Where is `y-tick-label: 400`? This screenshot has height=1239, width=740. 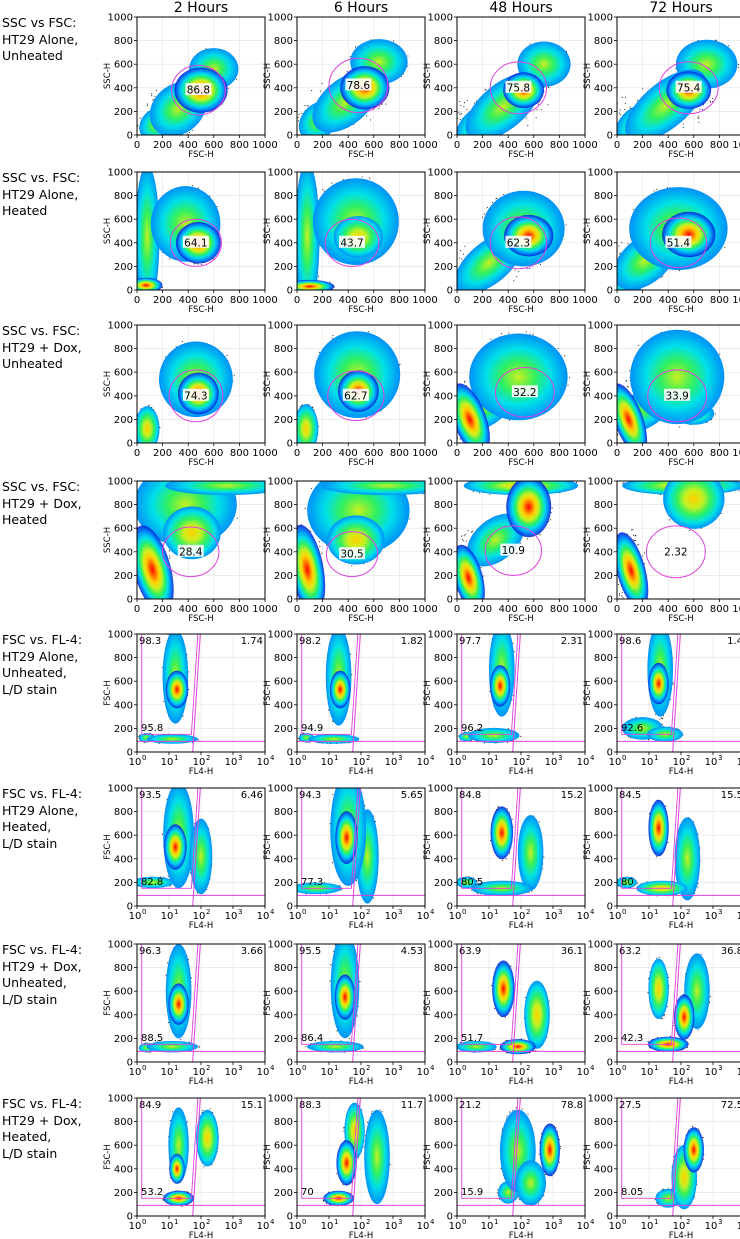
y-tick-label: 400 is located at coordinates (603, 552).